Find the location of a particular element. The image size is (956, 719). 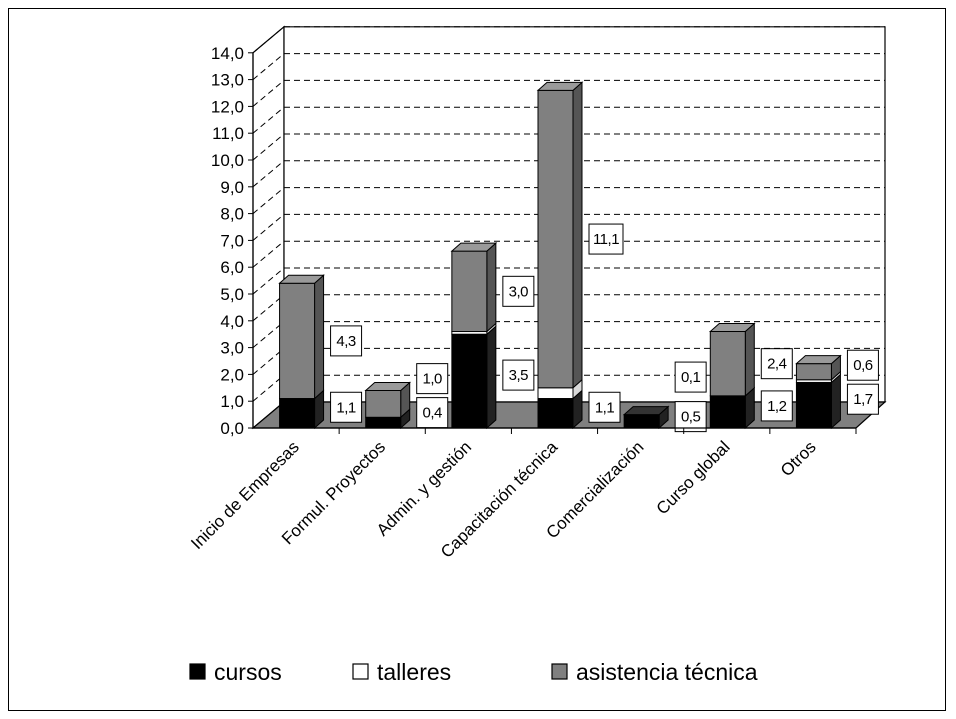

y-tick-label: 13,0 is located at coordinates (227, 80).